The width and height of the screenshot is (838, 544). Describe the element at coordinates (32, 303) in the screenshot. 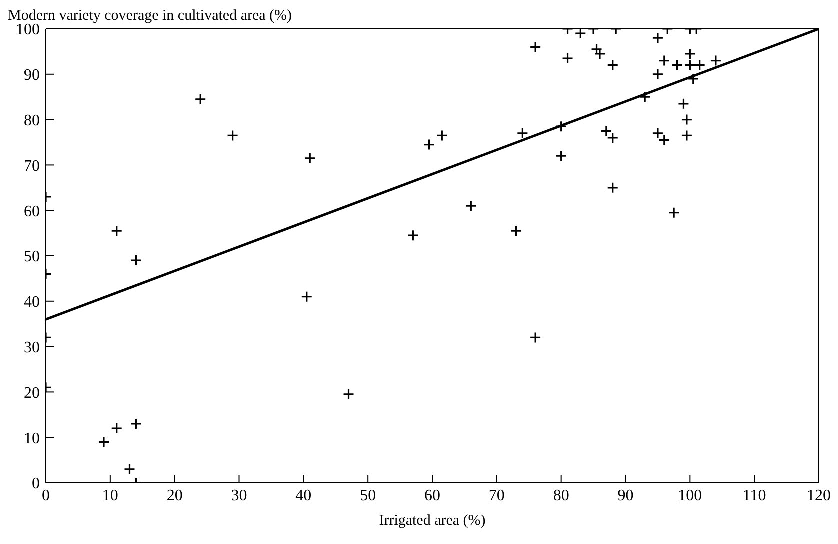

I see `y-tick-label: 40` at that location.